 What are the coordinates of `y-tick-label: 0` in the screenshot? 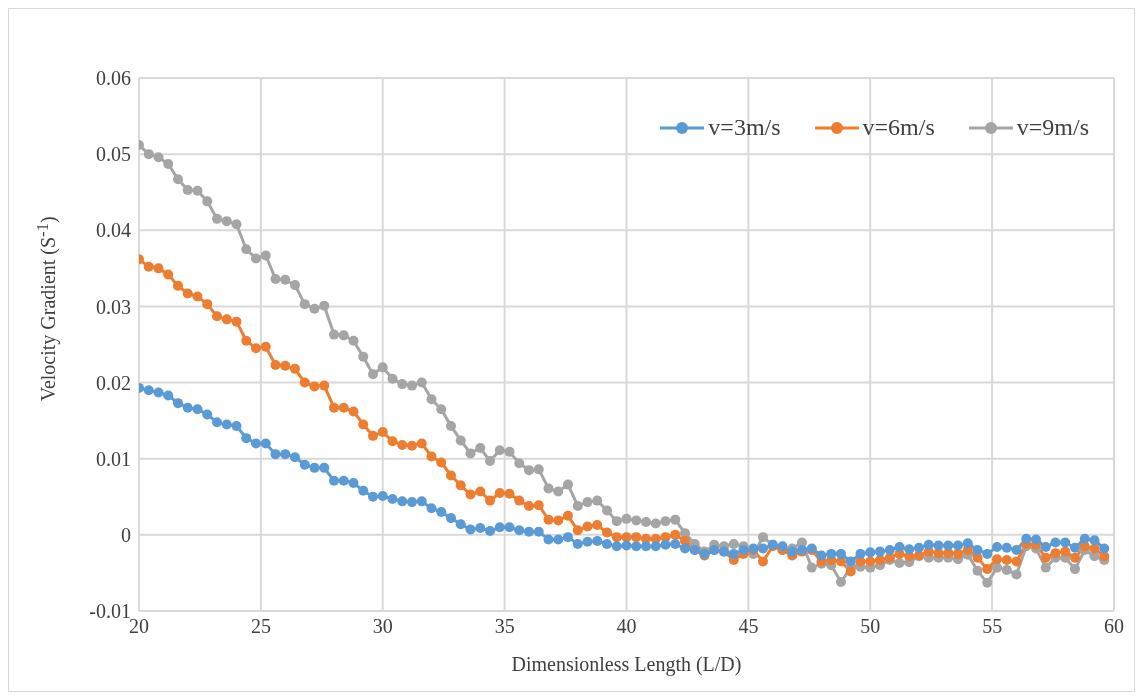 It's located at (126, 534).